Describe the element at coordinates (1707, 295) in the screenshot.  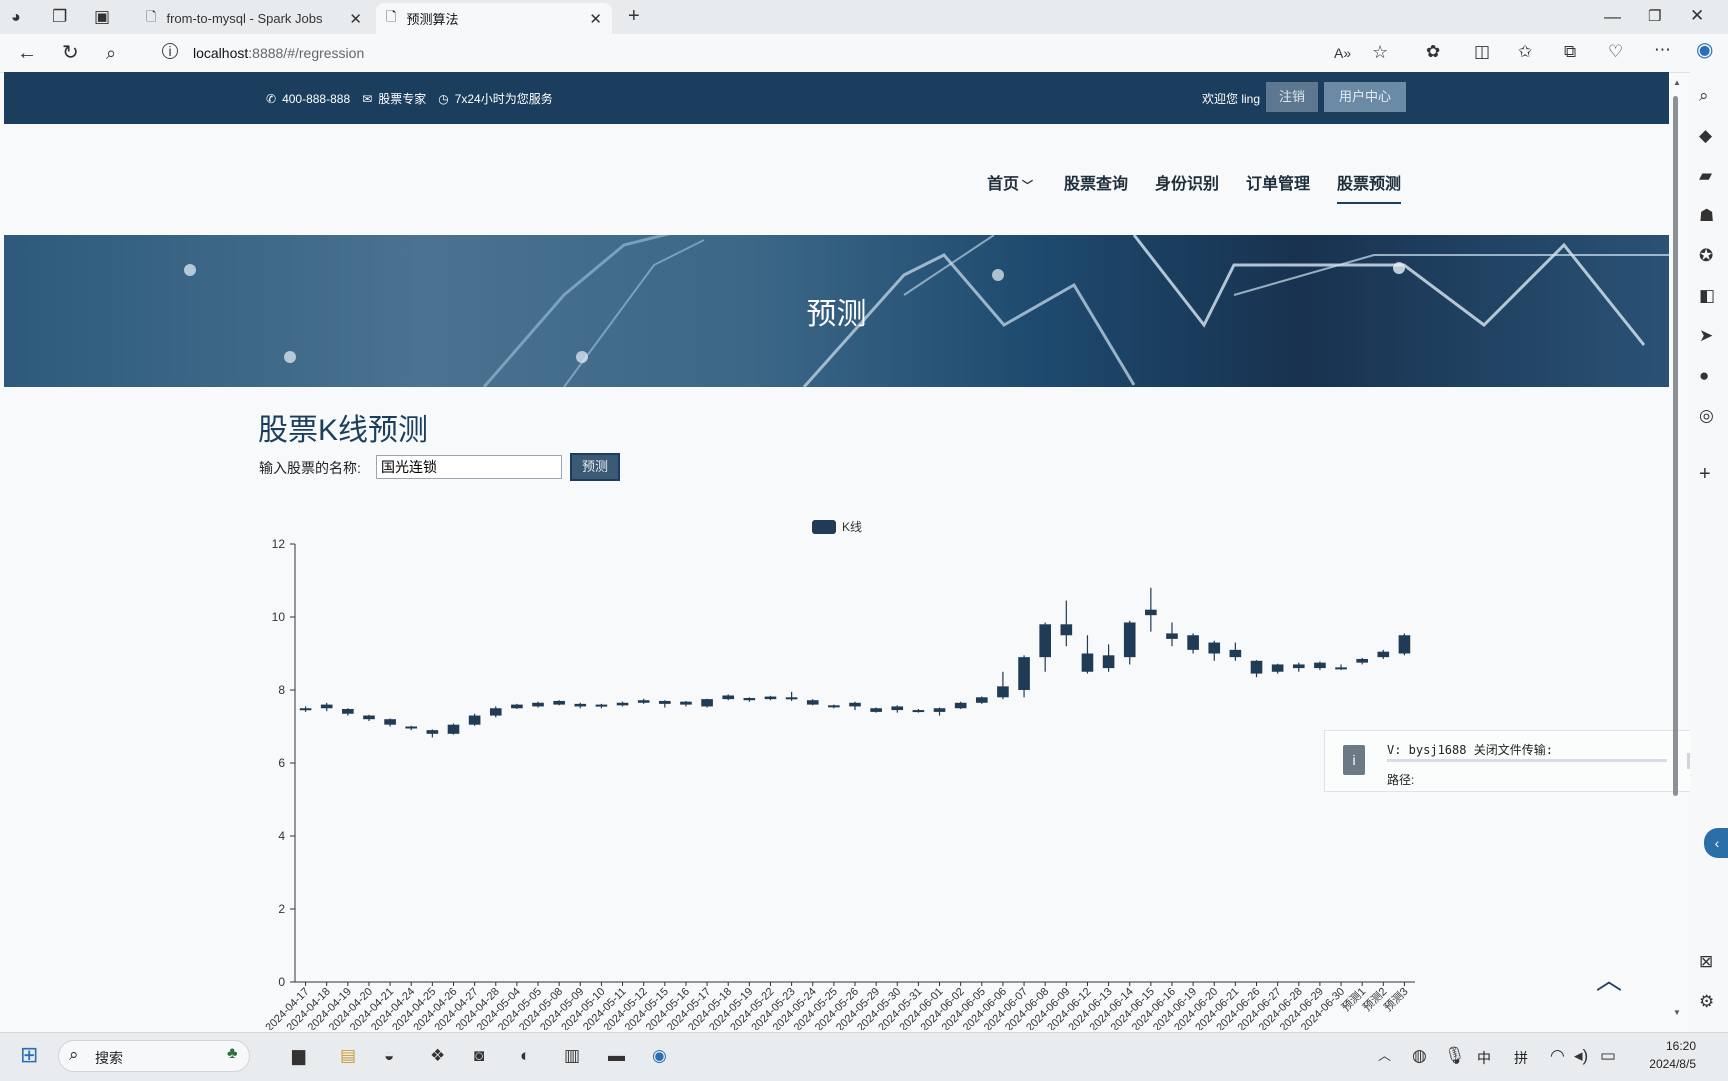
I see `office-icon: ◧` at that location.